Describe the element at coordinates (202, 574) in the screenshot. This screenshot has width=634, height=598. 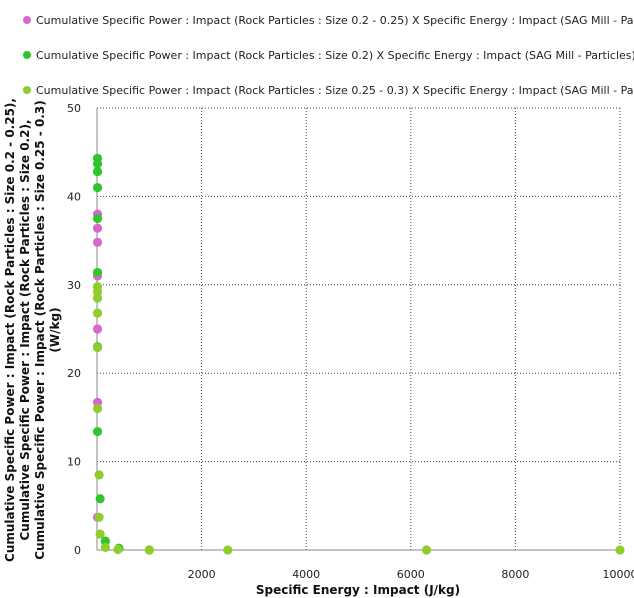
I see `x-tick-label: 2000` at that location.